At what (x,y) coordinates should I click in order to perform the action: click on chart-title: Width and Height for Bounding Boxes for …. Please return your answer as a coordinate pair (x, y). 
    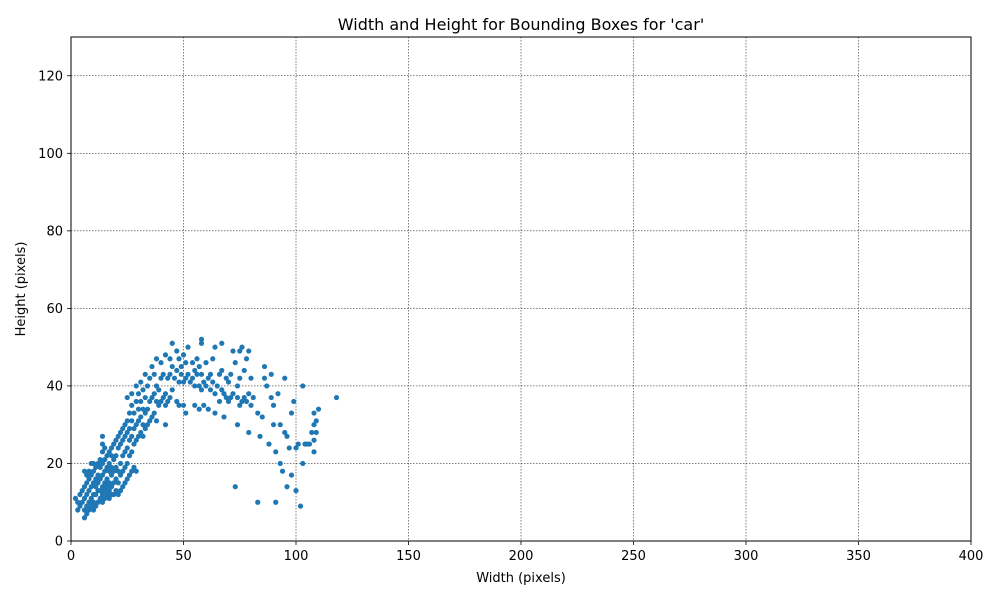
    Looking at the image, I should click on (521, 24).